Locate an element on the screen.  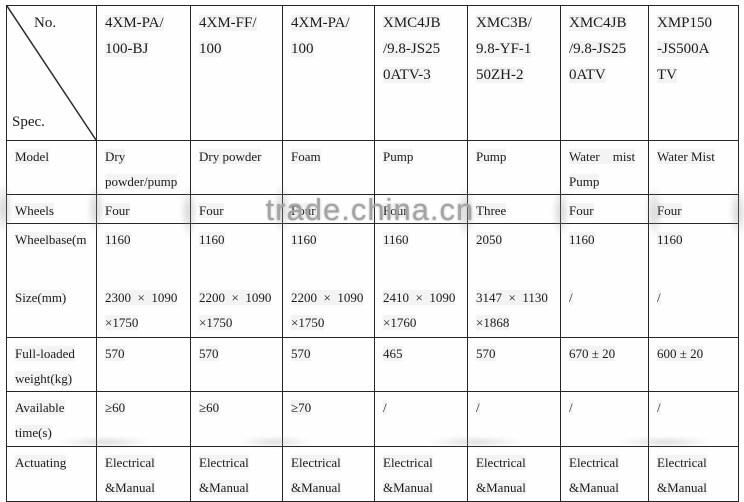
diagonal-line is located at coordinates (51, 73).